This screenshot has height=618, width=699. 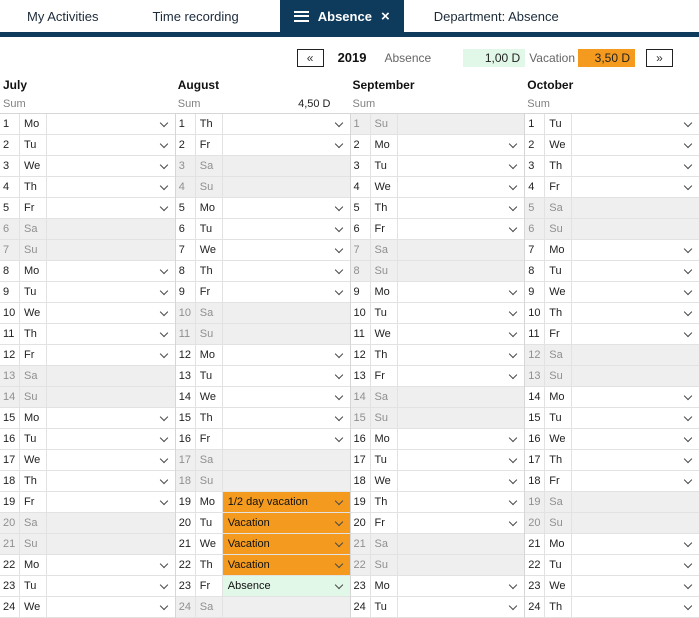 I want to click on day-number: 19, so click(x=535, y=502).